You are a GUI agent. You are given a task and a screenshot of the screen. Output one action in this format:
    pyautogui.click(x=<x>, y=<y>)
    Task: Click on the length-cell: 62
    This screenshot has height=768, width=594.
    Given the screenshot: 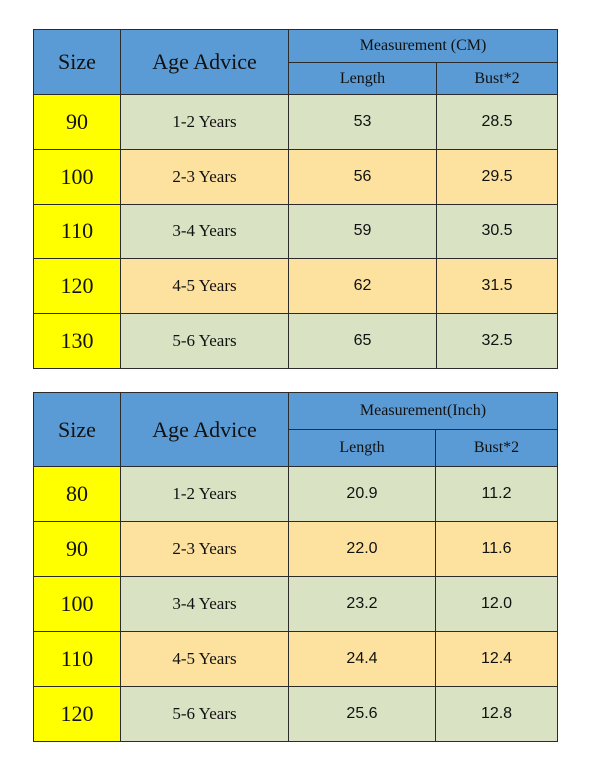 What is the action you would take?
    pyautogui.click(x=362, y=286)
    